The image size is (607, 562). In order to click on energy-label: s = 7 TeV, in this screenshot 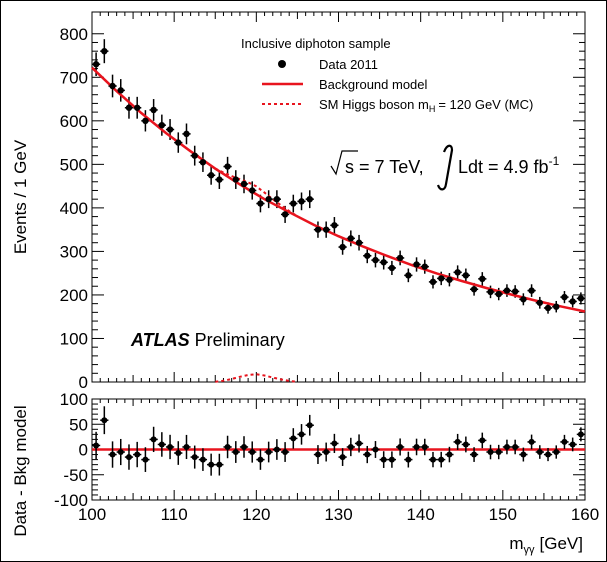, I will do `click(384, 167)`.